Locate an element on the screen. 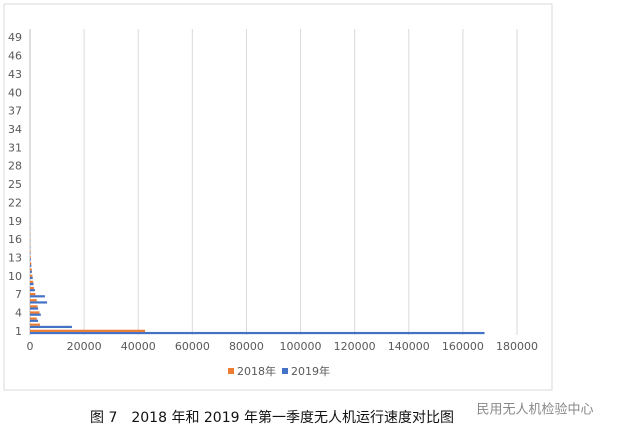  y-tick-label: 4 is located at coordinates (18, 313).